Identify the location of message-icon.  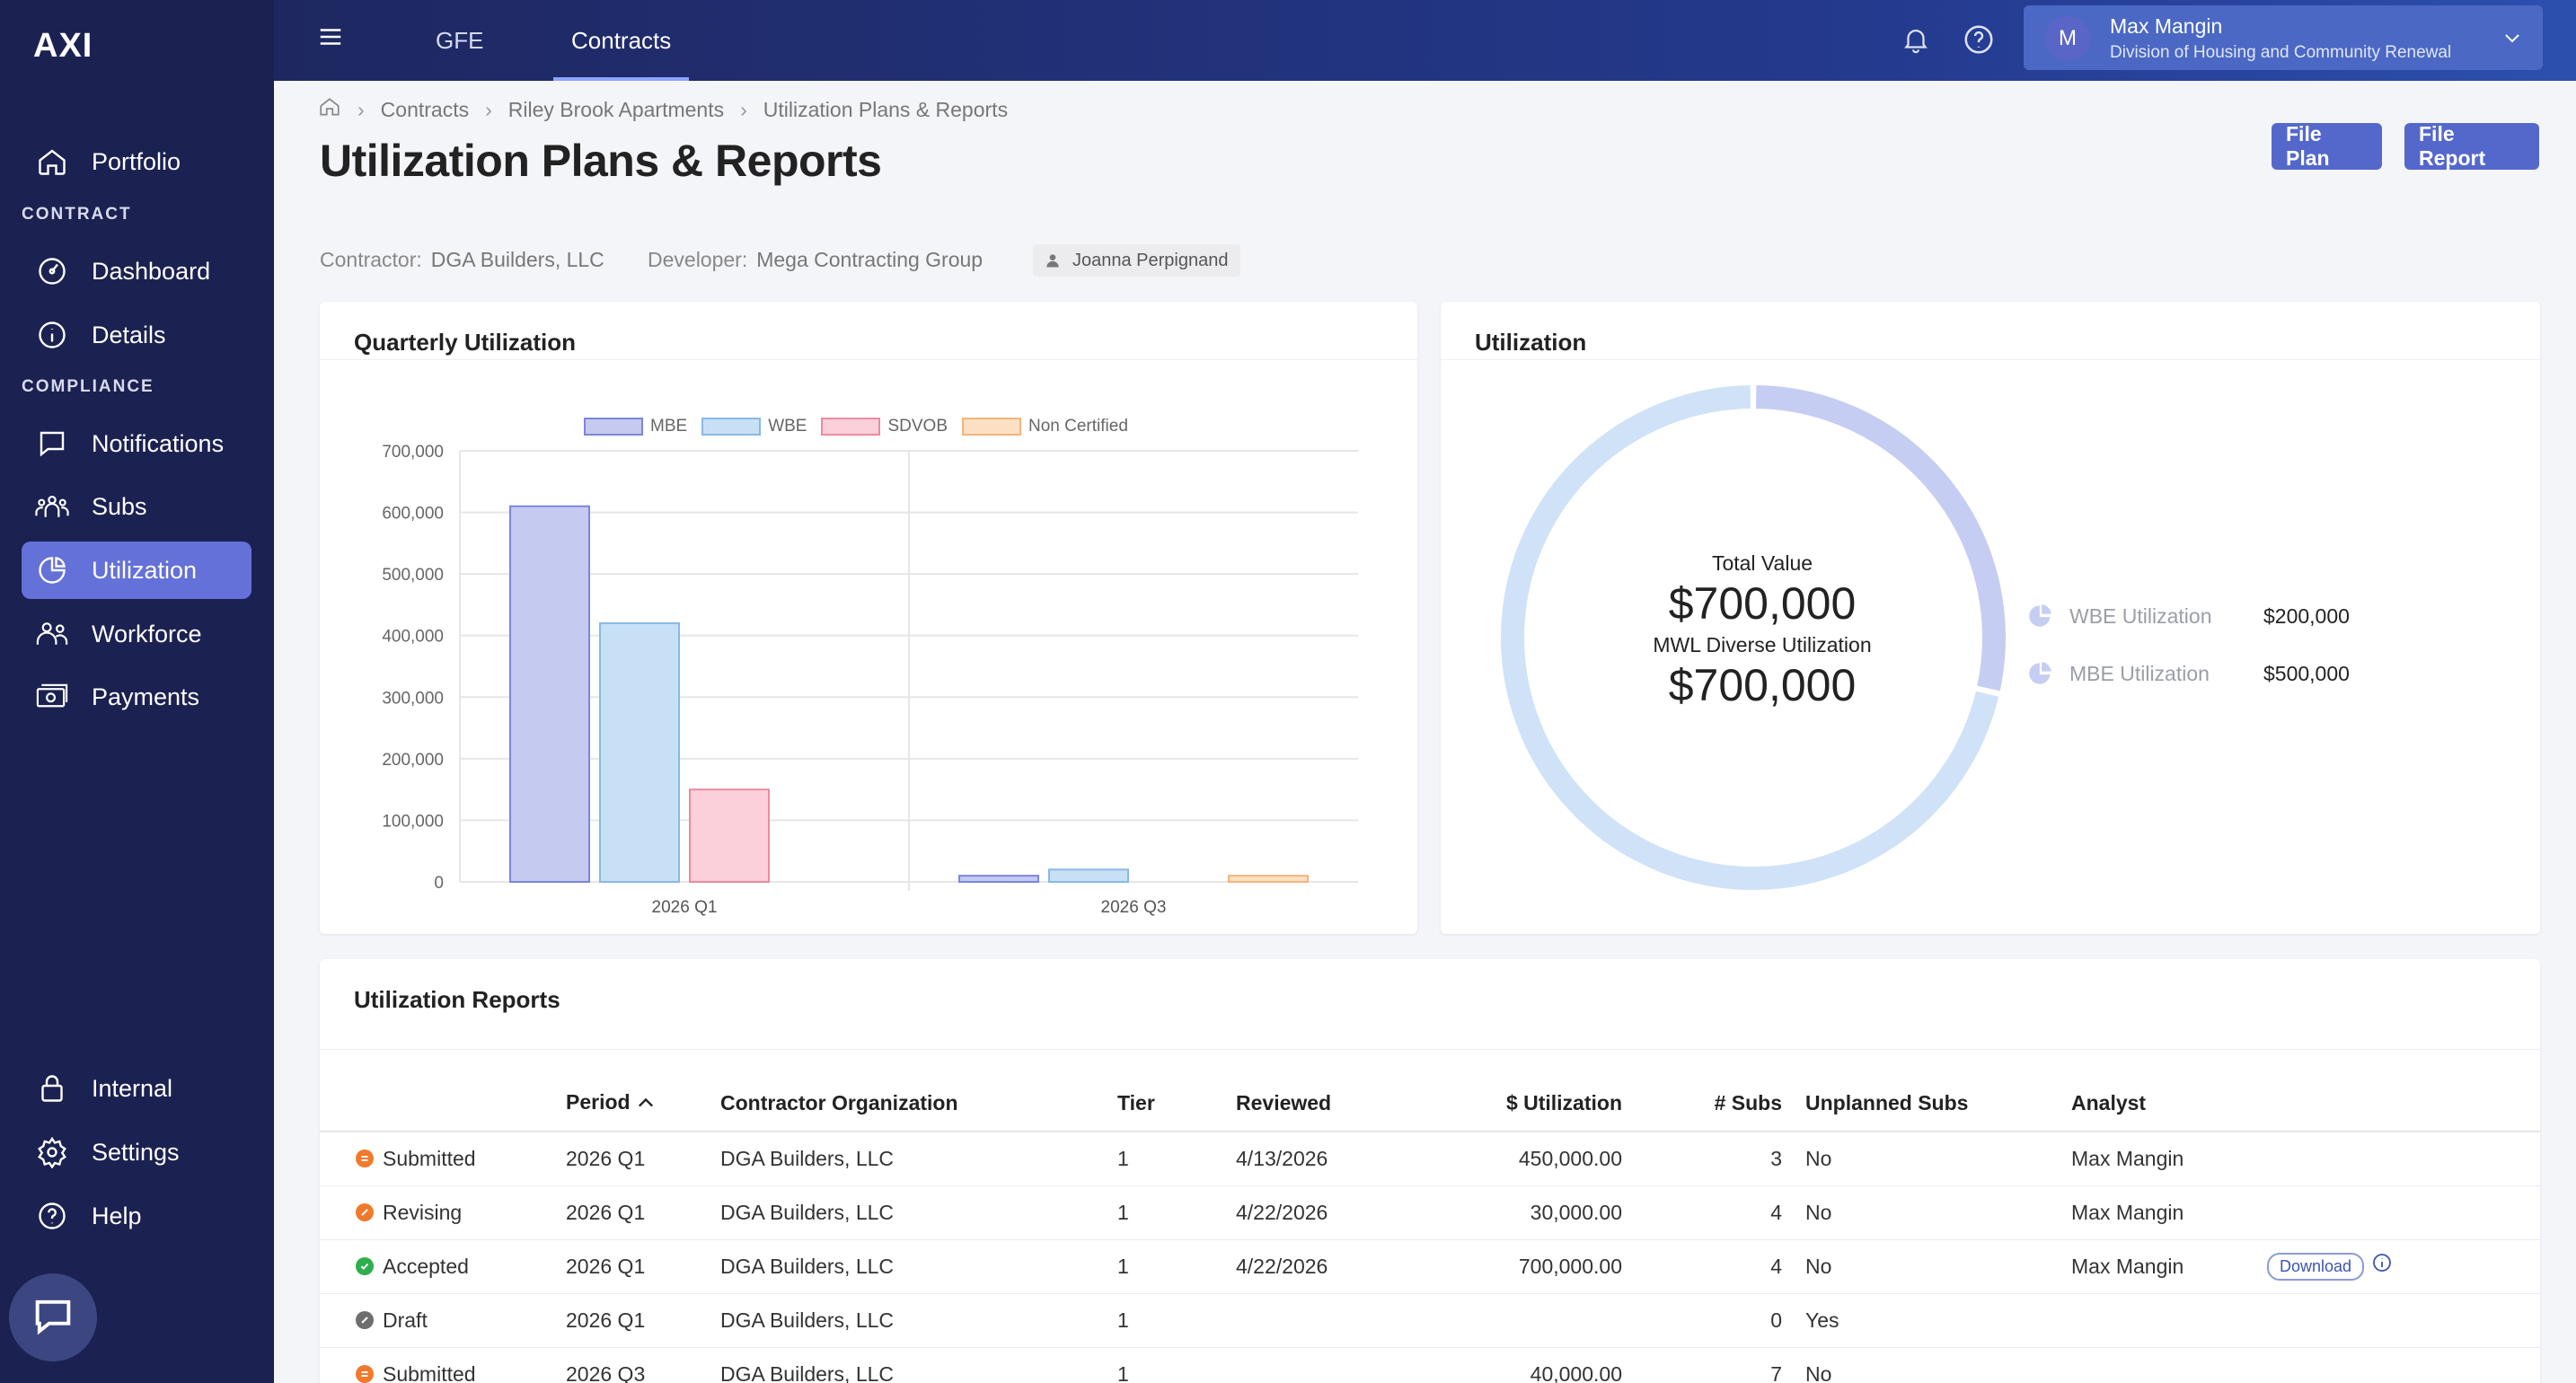
(52, 443).